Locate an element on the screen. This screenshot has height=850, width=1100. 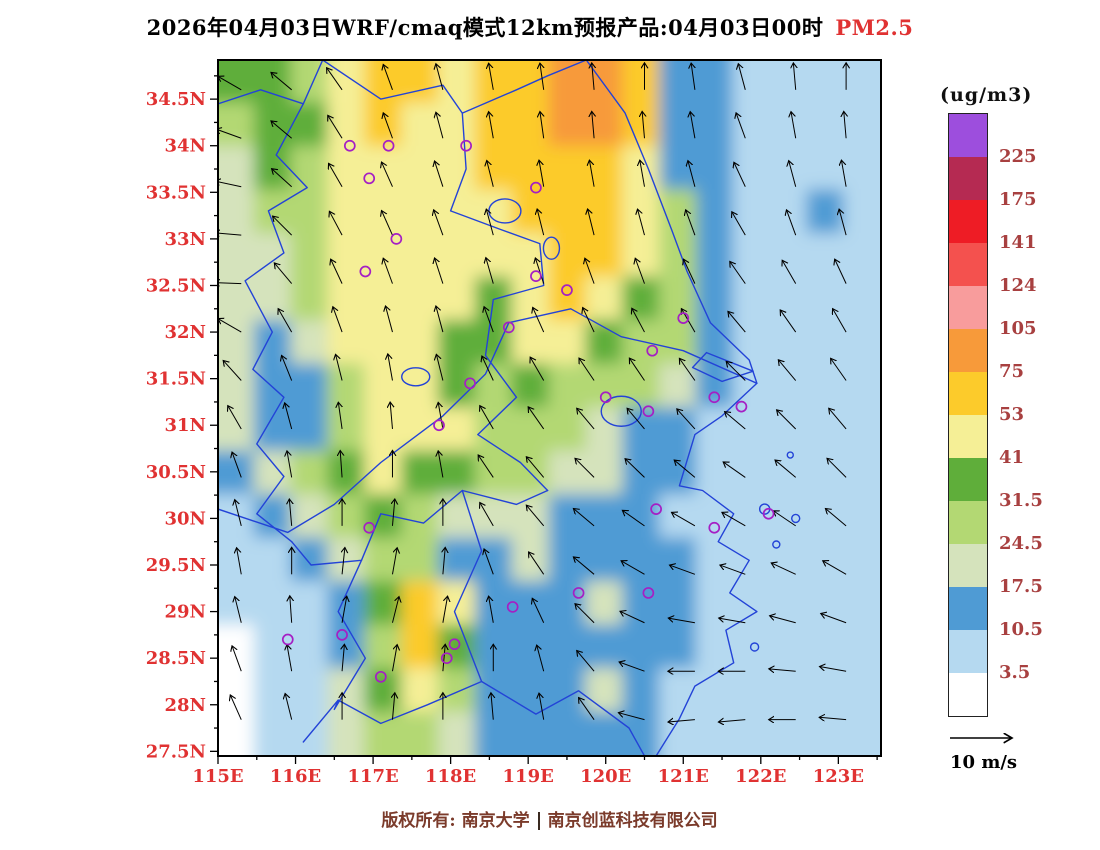
colorbar-tick-label: 141 is located at coordinates (1018, 242).